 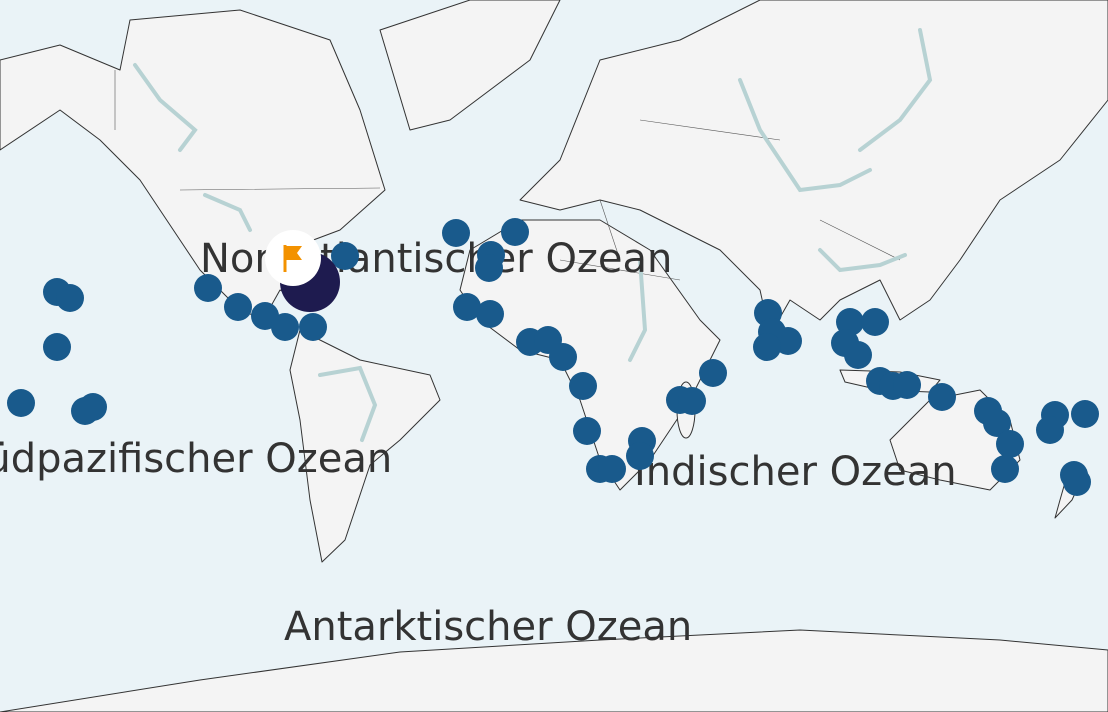 I want to click on ocean-label: Südpazifischer Ozean, so click(x=196, y=459).